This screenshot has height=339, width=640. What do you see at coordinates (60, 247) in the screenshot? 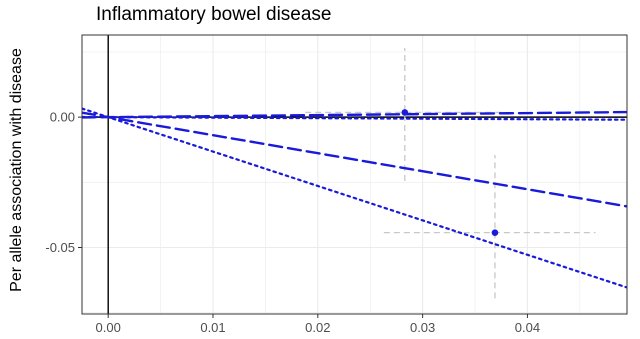
I see `y-tick-label: -0.05` at bounding box center [60, 247].